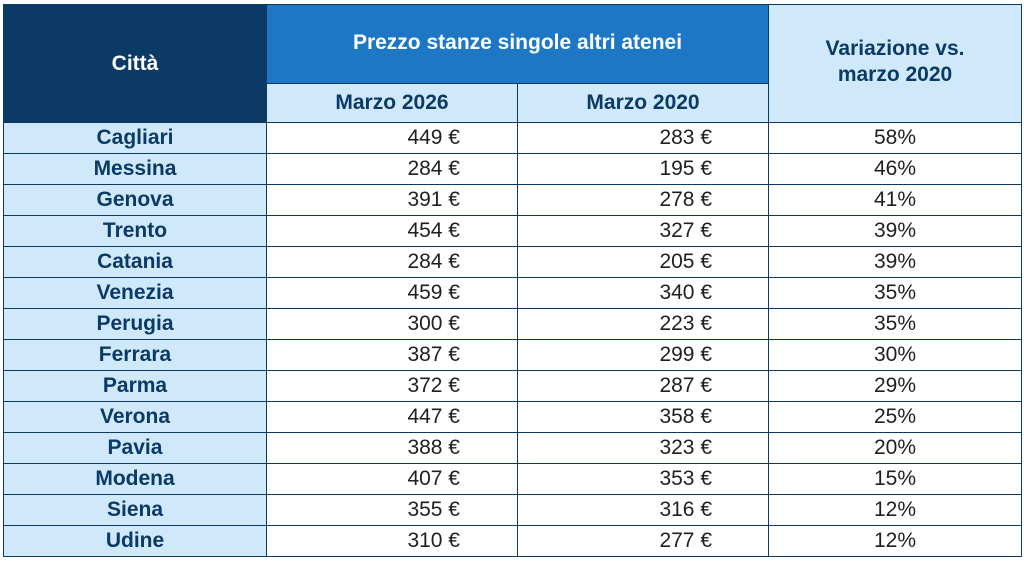 The image size is (1024, 564). What do you see at coordinates (643, 541) in the screenshot?
I see `price-2020-cell: 277 €` at bounding box center [643, 541].